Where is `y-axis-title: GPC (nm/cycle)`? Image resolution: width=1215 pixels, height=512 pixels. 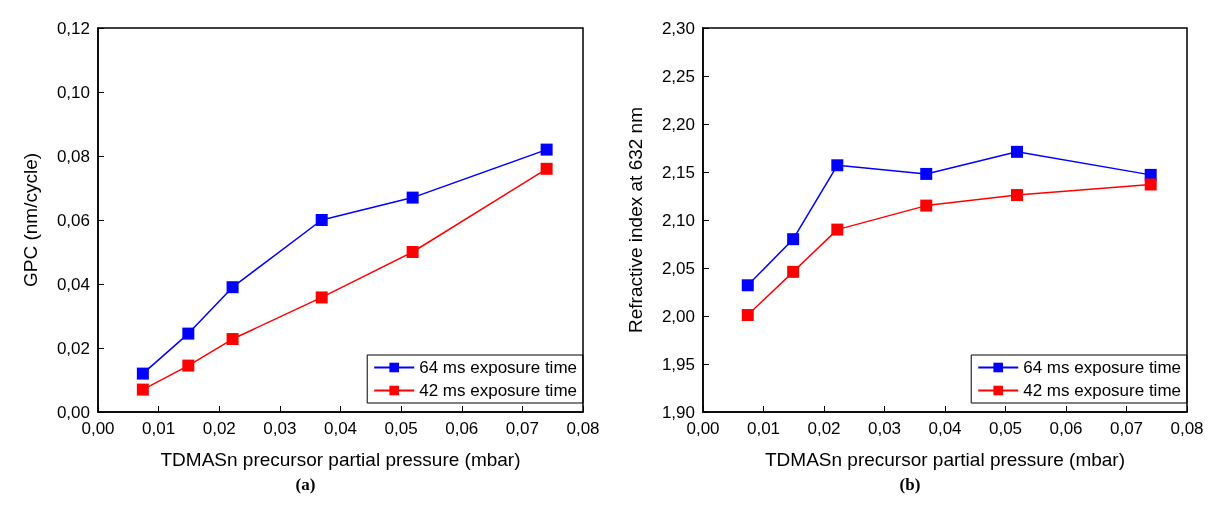 y-axis-title: GPC (nm/cycle) is located at coordinates (30, 220).